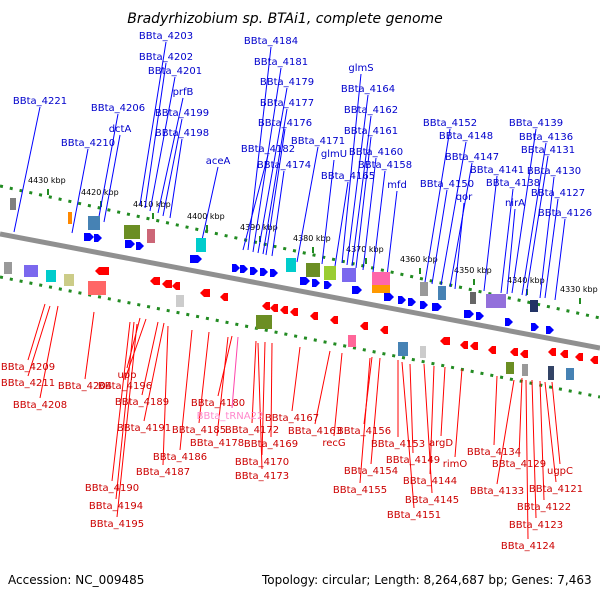 This screenshot has height=600, width=600. Describe the element at coordinates (40, 101) in the screenshot. I see `gene-label-bbta-4221: BBta_4221` at that location.